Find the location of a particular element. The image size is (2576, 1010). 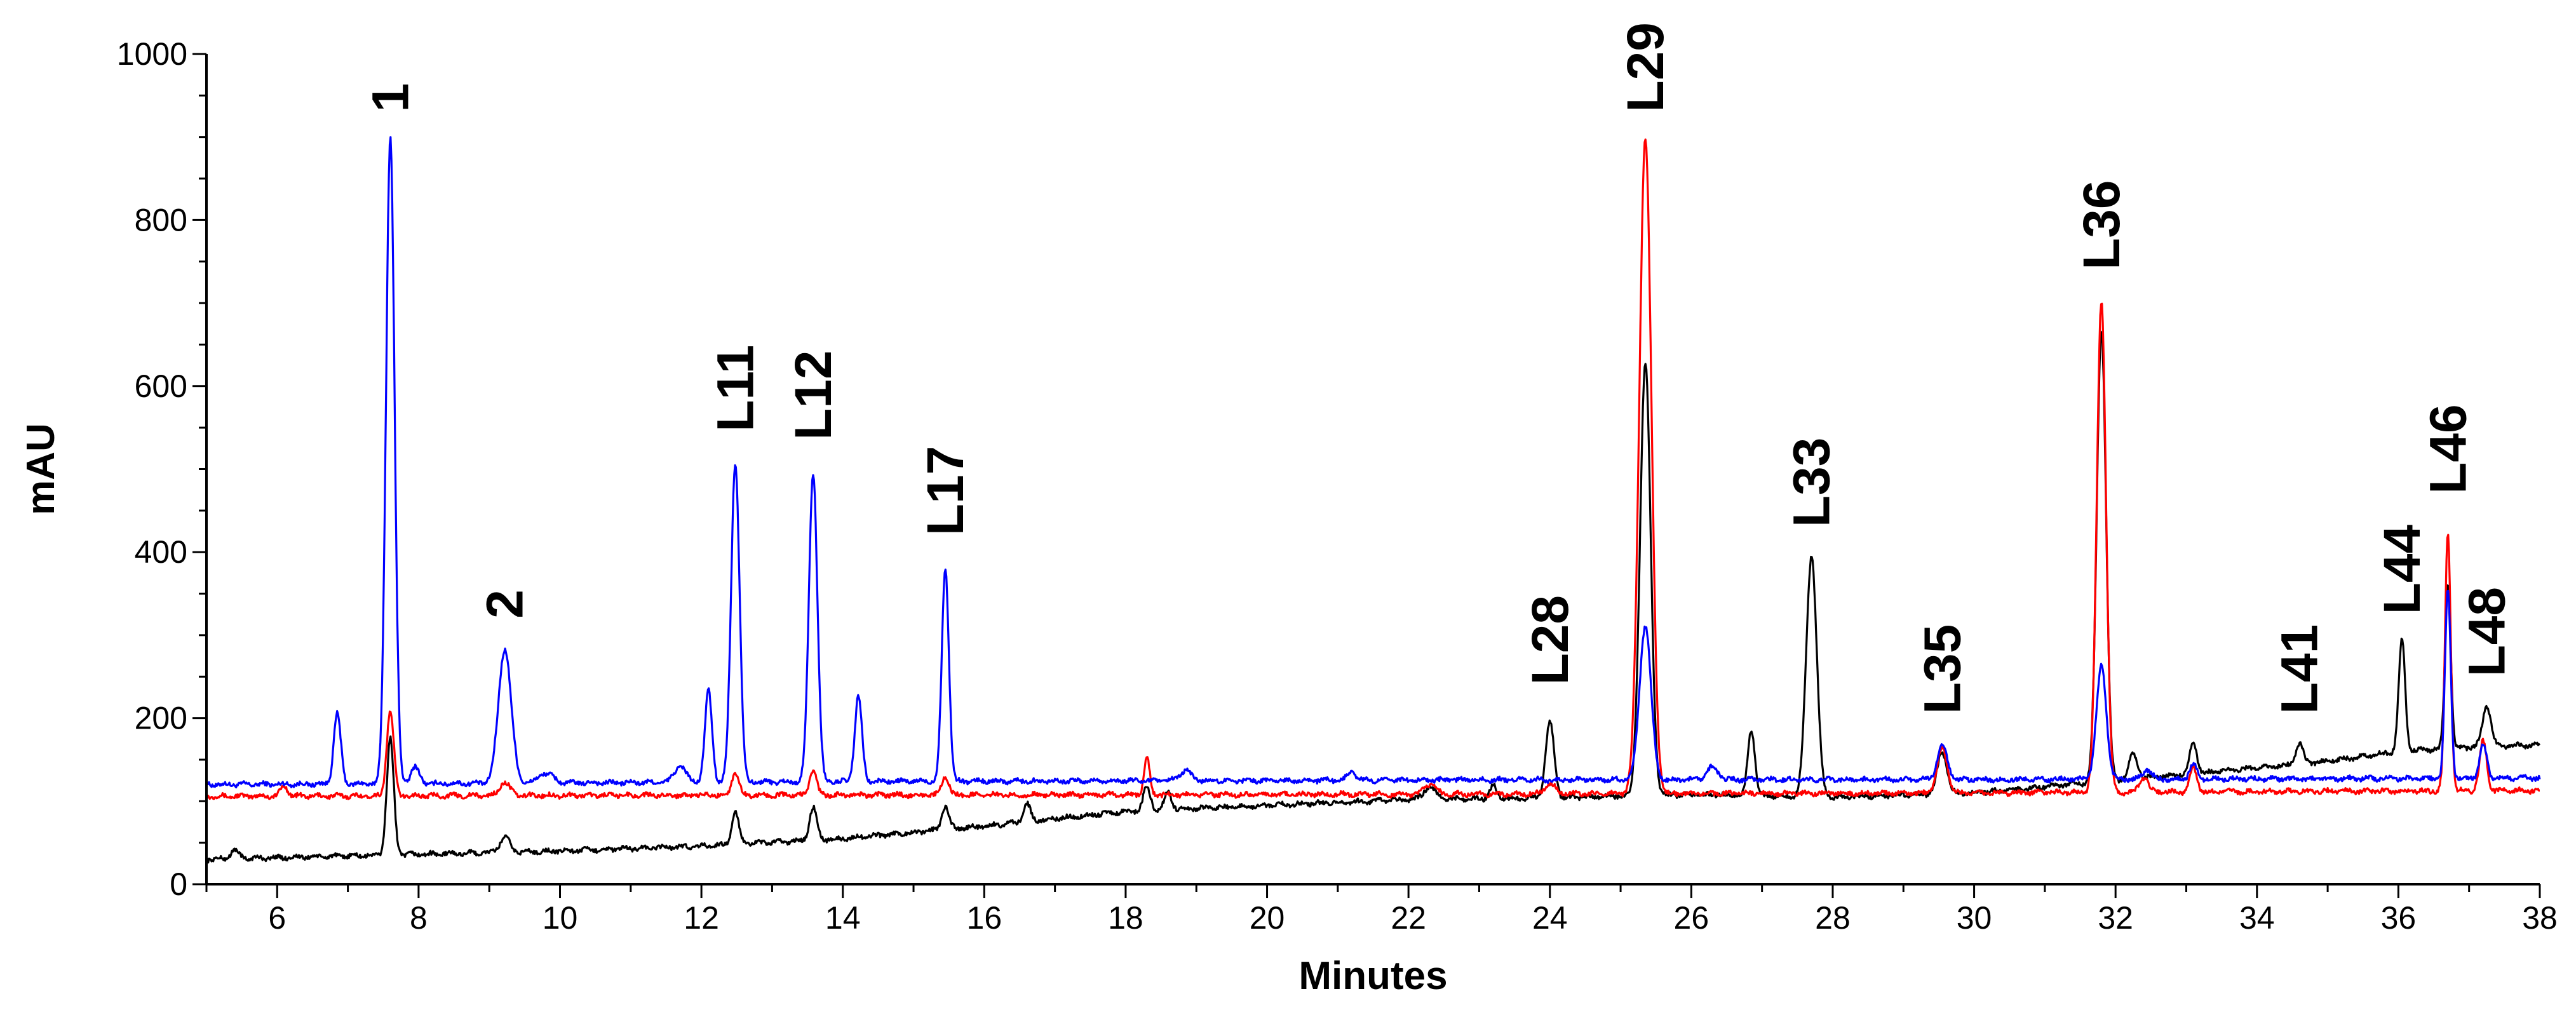

peak-label: 2 is located at coordinates (505, 604).